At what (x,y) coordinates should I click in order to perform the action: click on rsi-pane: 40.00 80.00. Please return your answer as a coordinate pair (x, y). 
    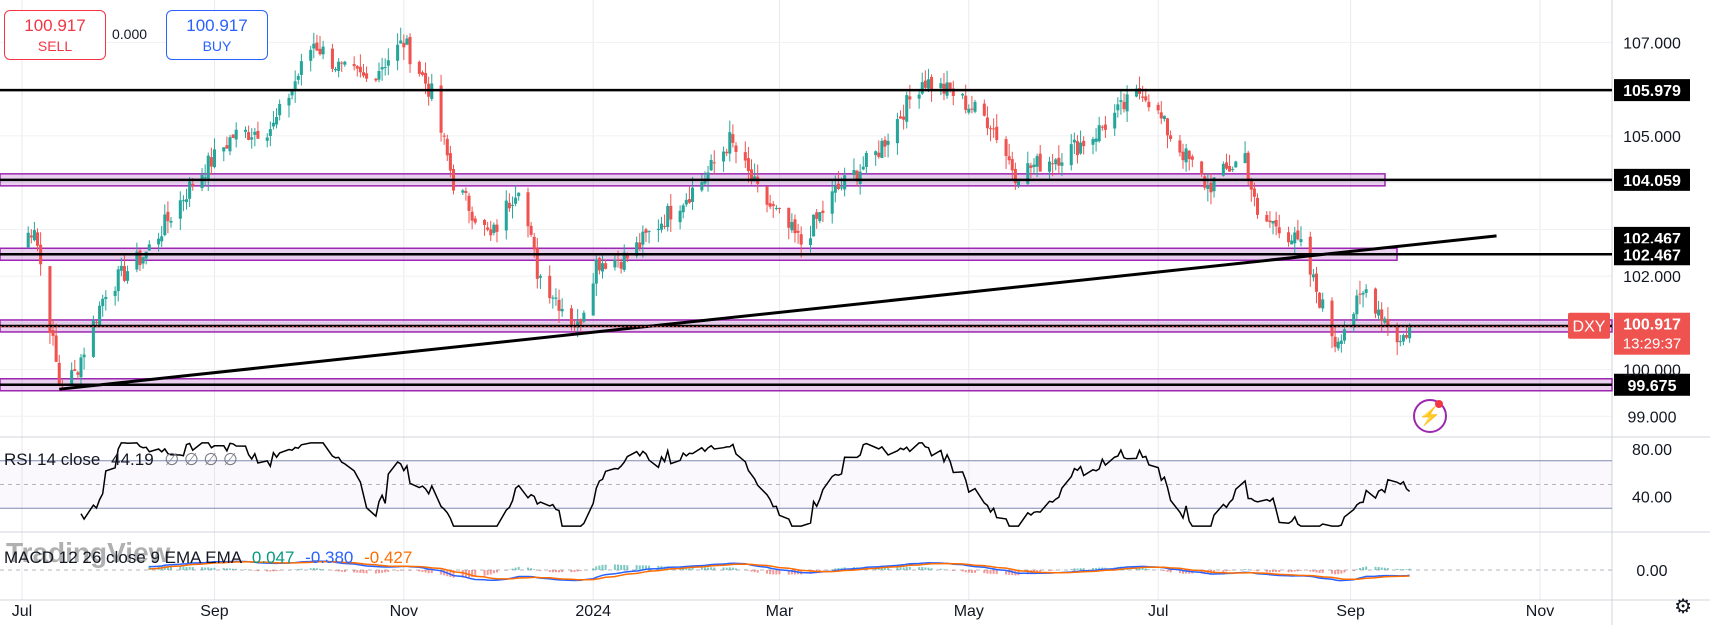
    Looking at the image, I should click on (836, 484).